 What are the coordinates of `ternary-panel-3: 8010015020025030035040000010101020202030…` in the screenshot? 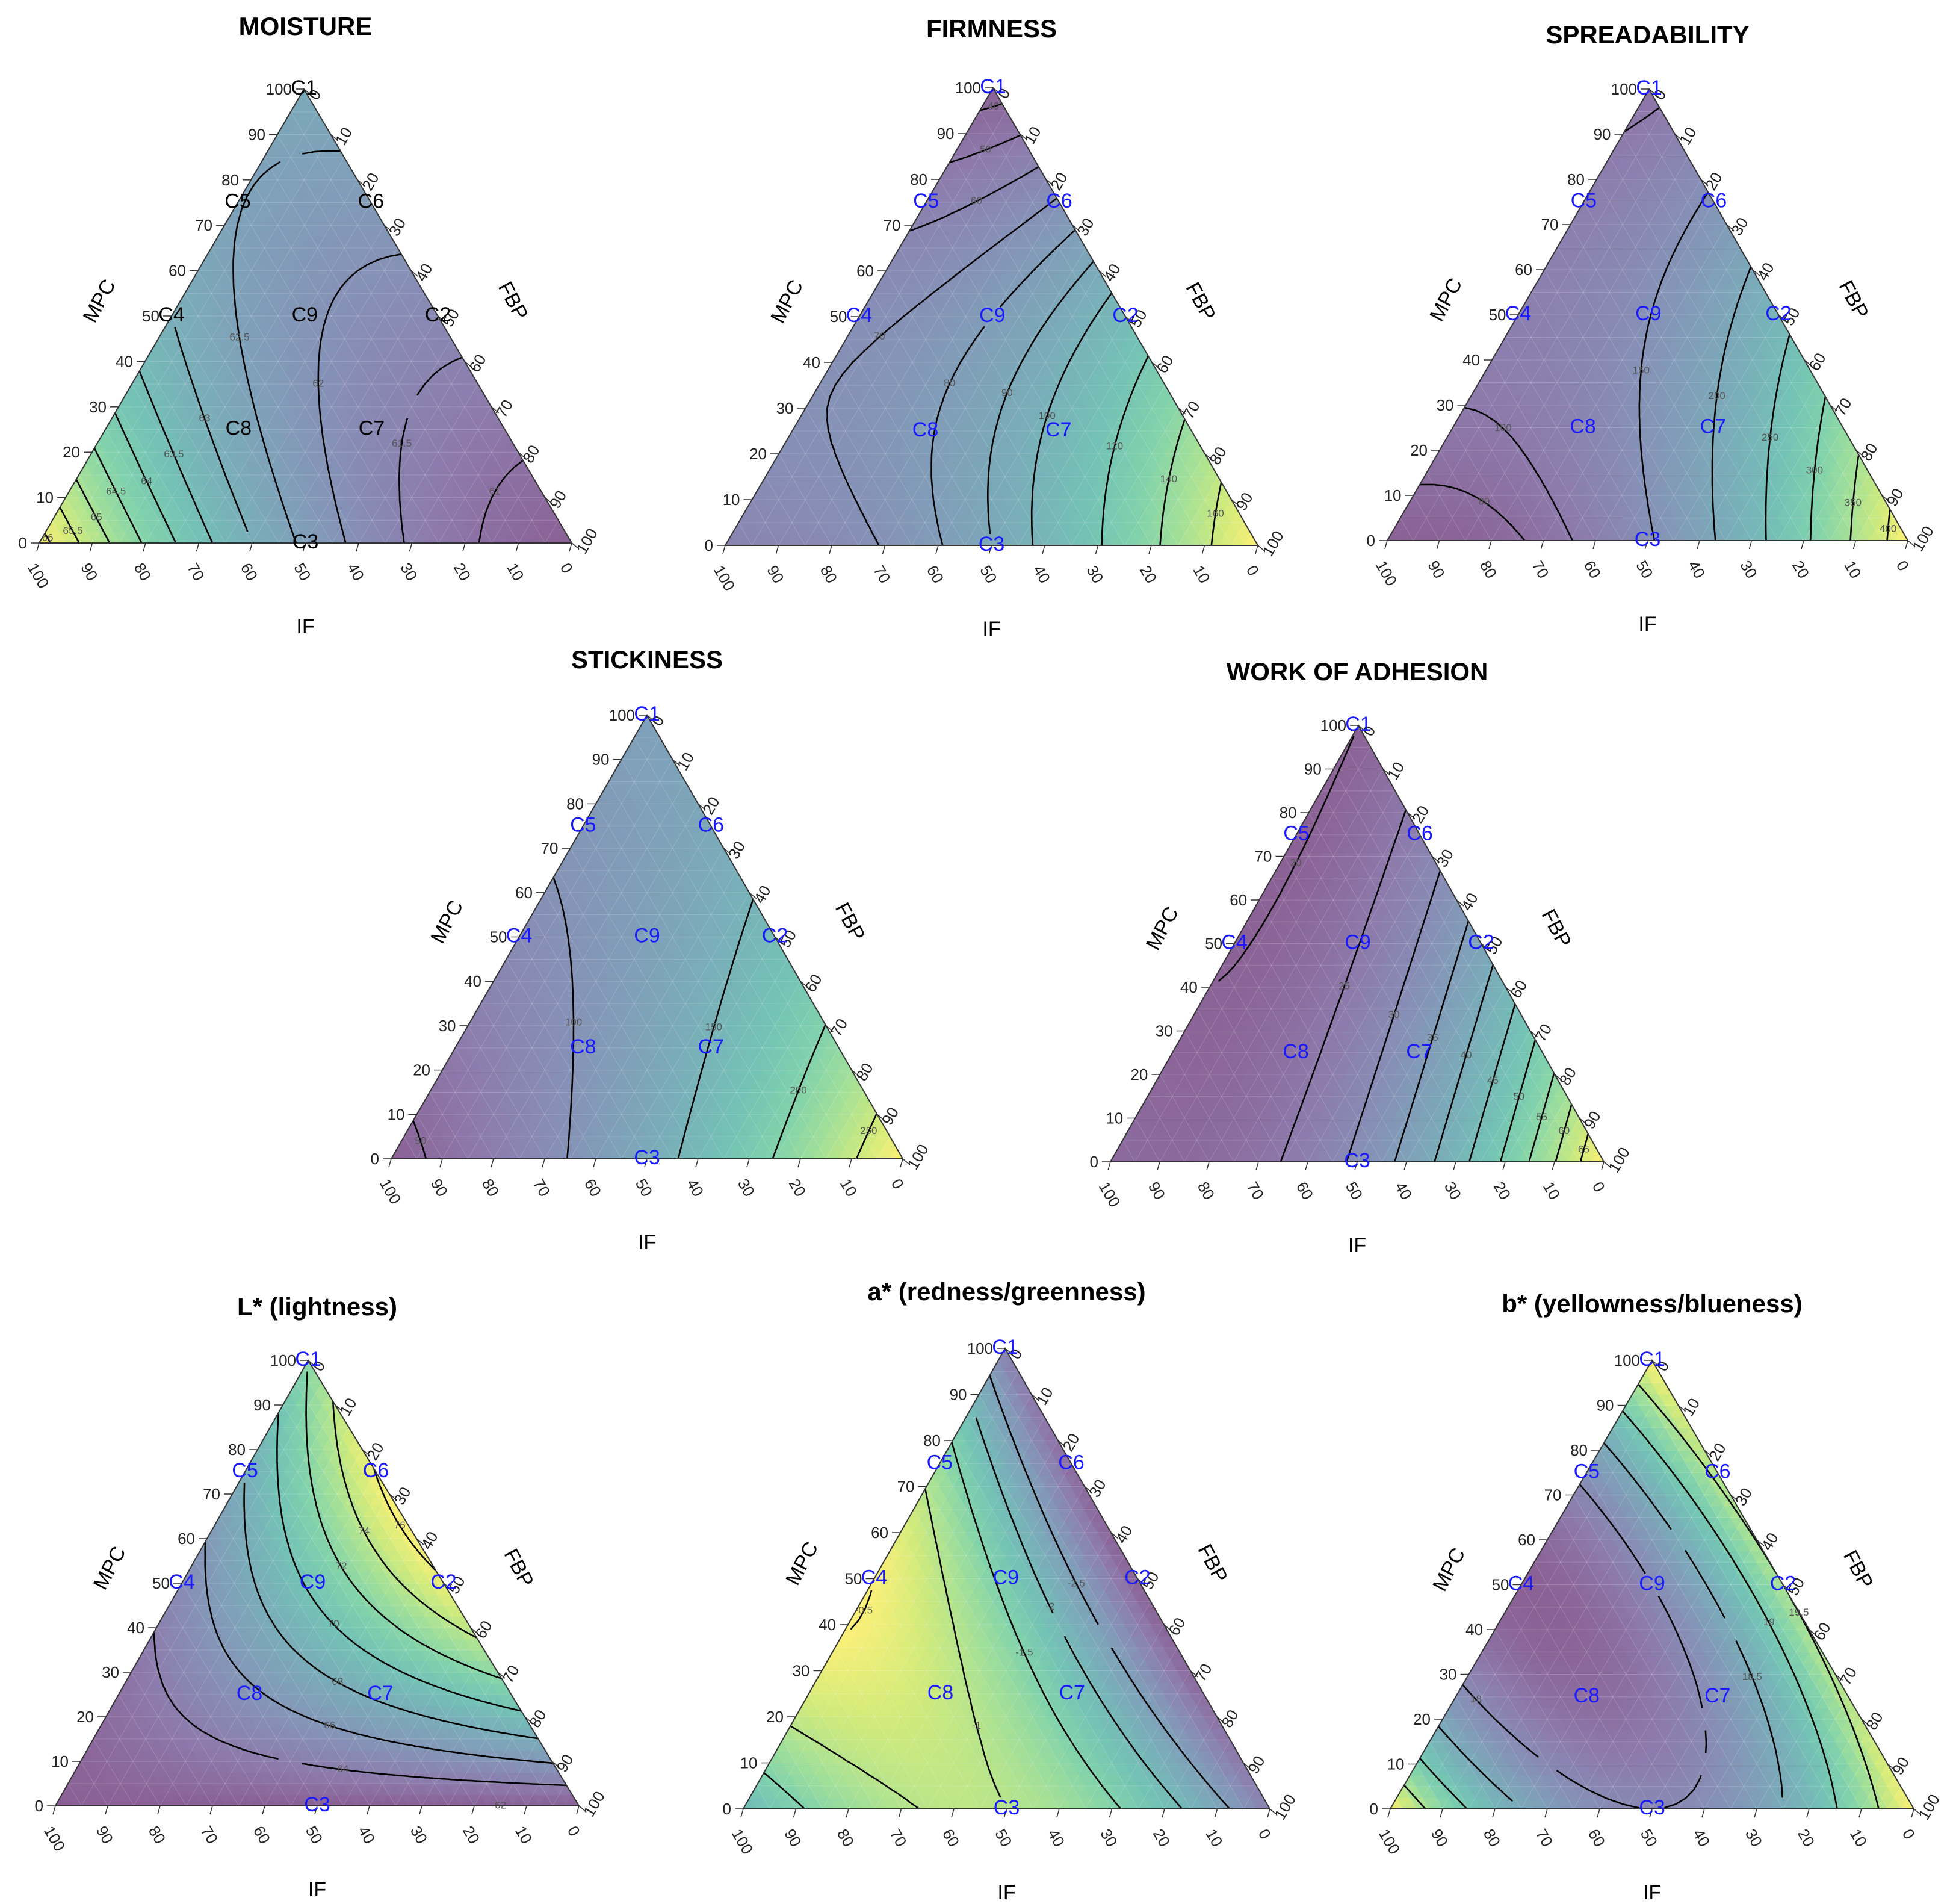 It's located at (1652, 328).